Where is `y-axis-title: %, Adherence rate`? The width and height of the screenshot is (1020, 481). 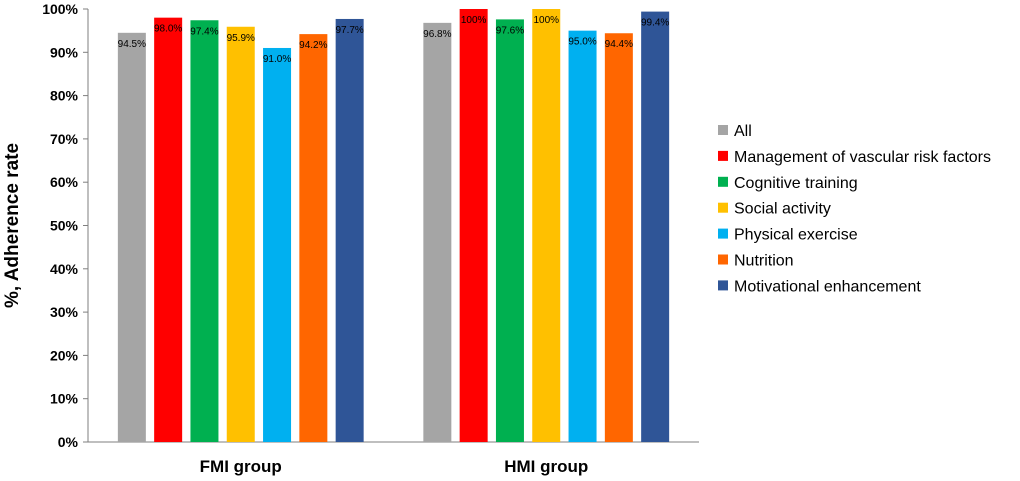
y-axis-title: %, Adherence rate is located at coordinates (12, 225).